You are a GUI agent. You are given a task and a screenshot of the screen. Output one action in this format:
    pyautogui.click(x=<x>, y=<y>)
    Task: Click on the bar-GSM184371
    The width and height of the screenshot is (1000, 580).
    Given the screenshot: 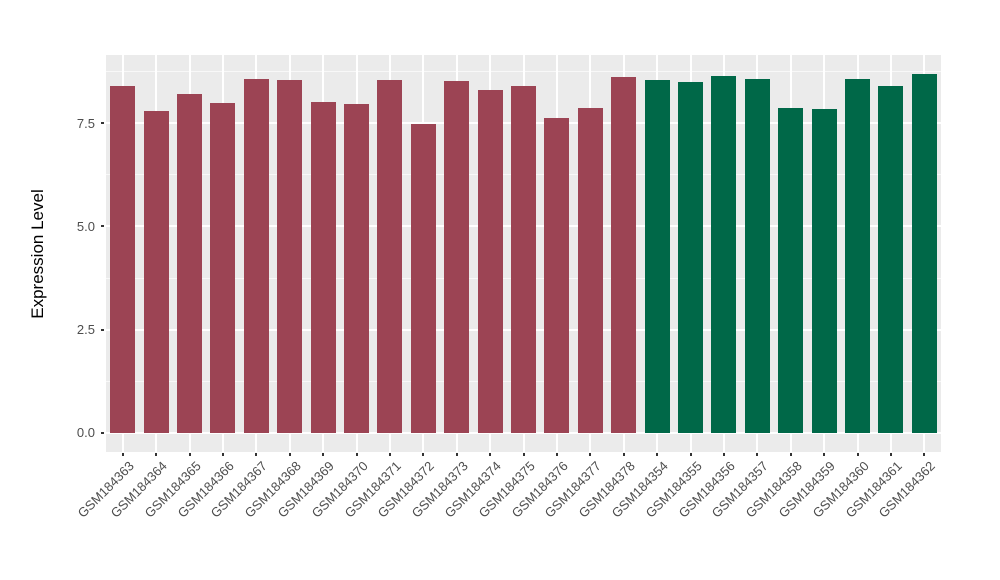 What is the action you would take?
    pyautogui.click(x=390, y=256)
    